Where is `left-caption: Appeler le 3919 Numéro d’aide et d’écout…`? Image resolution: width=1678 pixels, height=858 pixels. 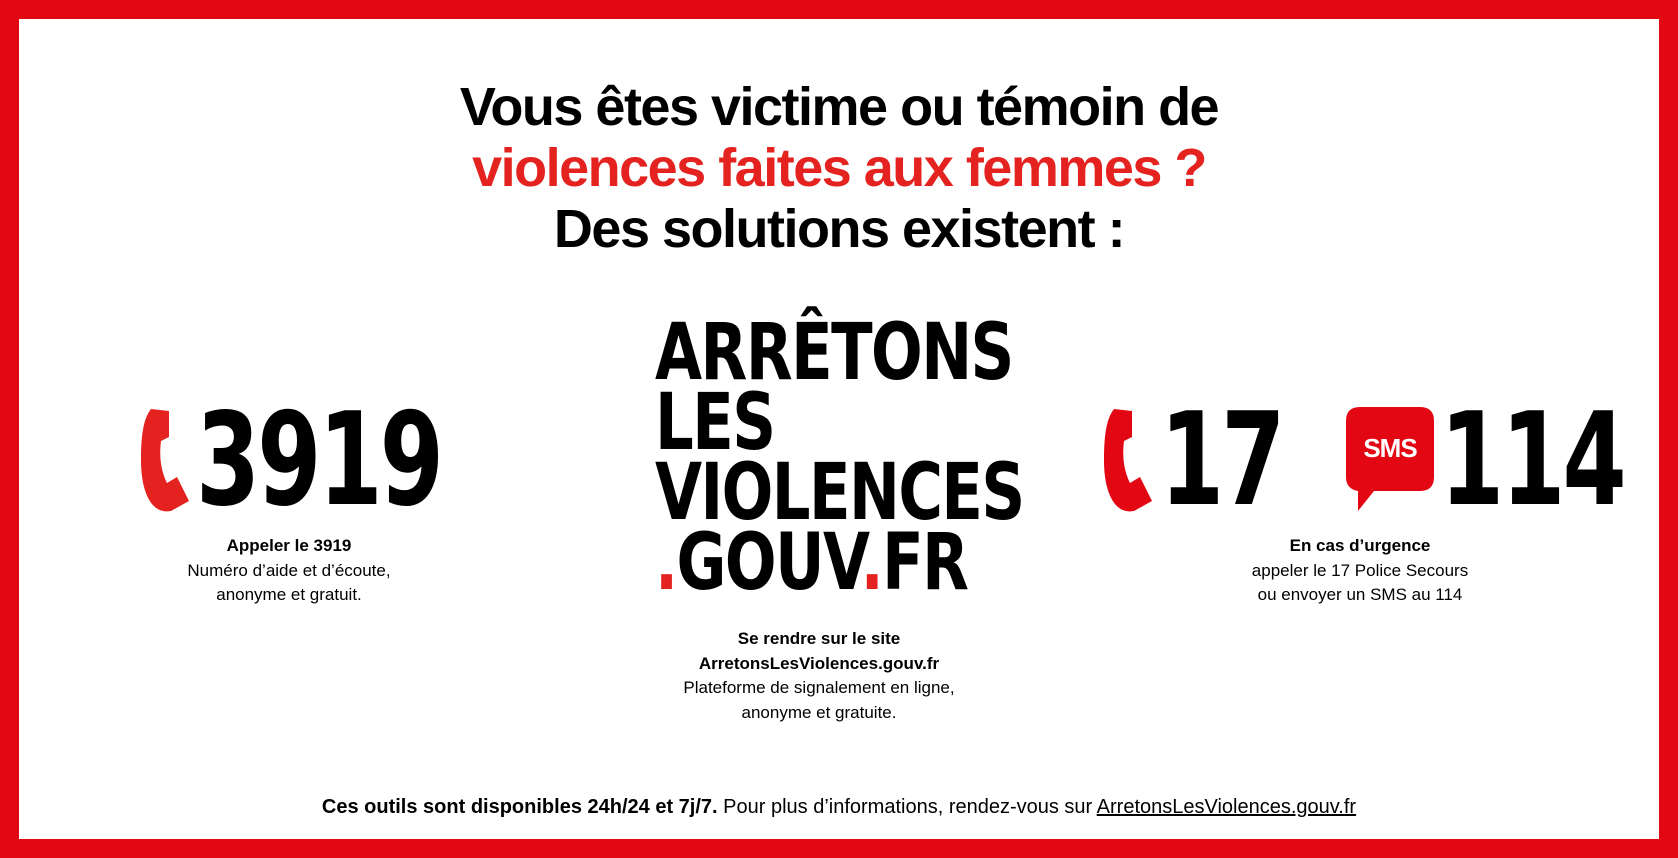 left-caption: Appeler le 3919 Numéro d’aide et d’écout… is located at coordinates (289, 571).